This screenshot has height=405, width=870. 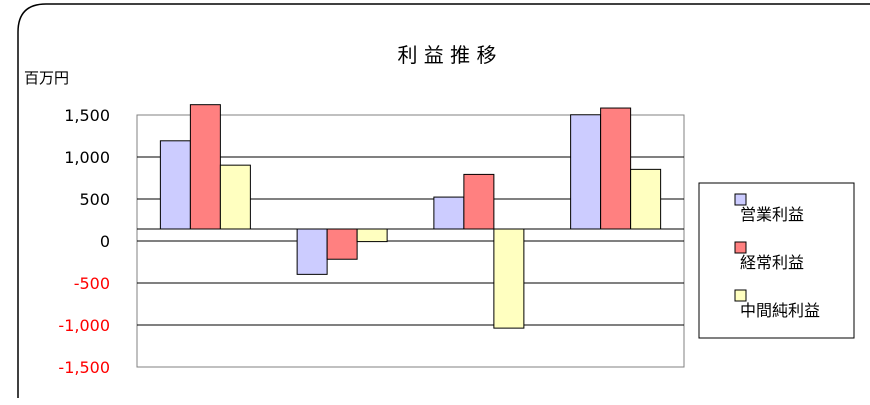 What do you see at coordinates (46, 78) in the screenshot?
I see `y-axis-unit-label: 百万円` at bounding box center [46, 78].